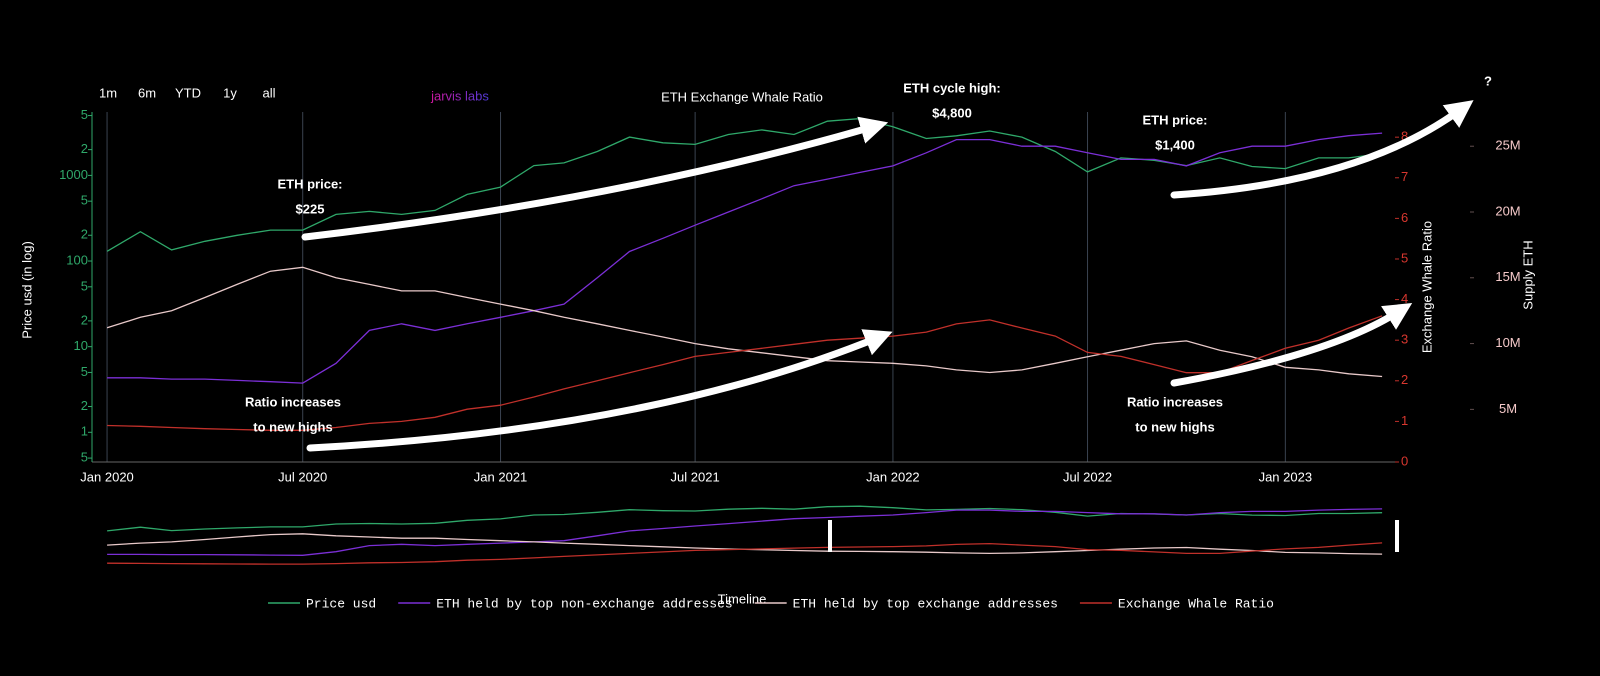 The height and width of the screenshot is (676, 1600). What do you see at coordinates (459, 95) in the screenshot?
I see `logo: jarvis labs` at bounding box center [459, 95].